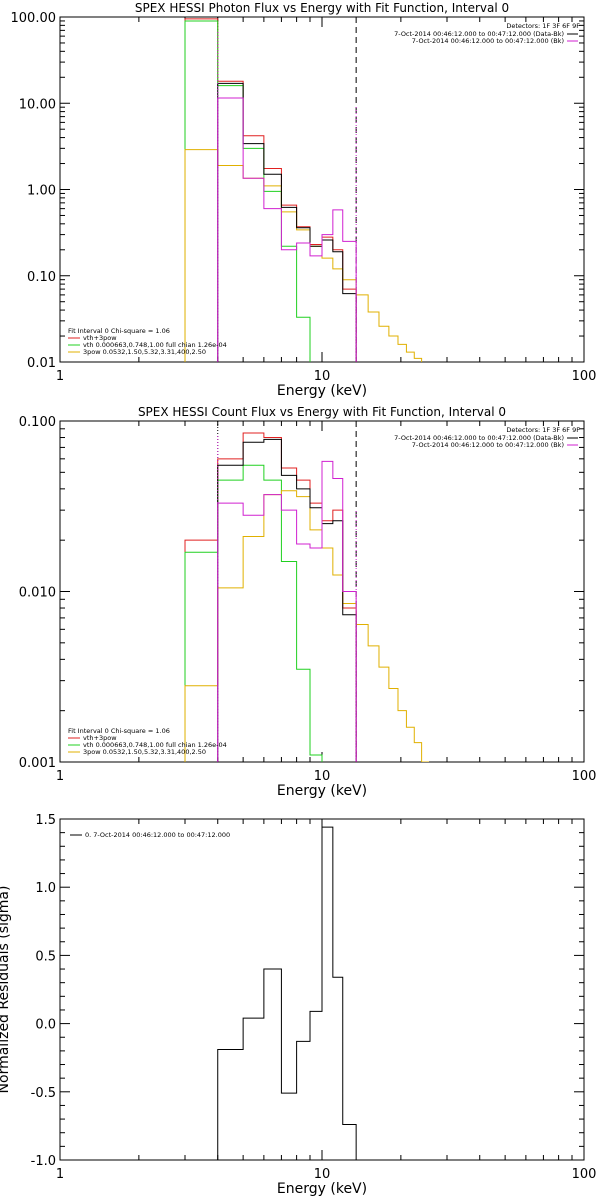  What do you see at coordinates (45, 956) in the screenshot?
I see `y-tick-label: 0.5` at bounding box center [45, 956].